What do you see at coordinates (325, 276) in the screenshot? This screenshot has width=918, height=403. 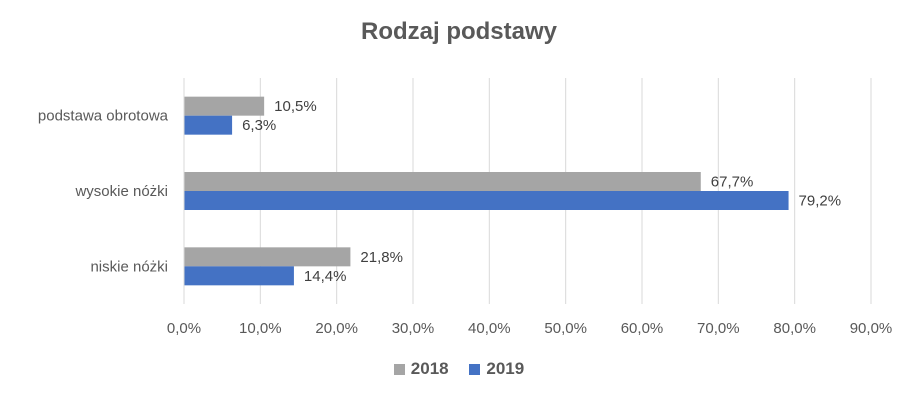 I see `data-label: 14,4%` at bounding box center [325, 276].